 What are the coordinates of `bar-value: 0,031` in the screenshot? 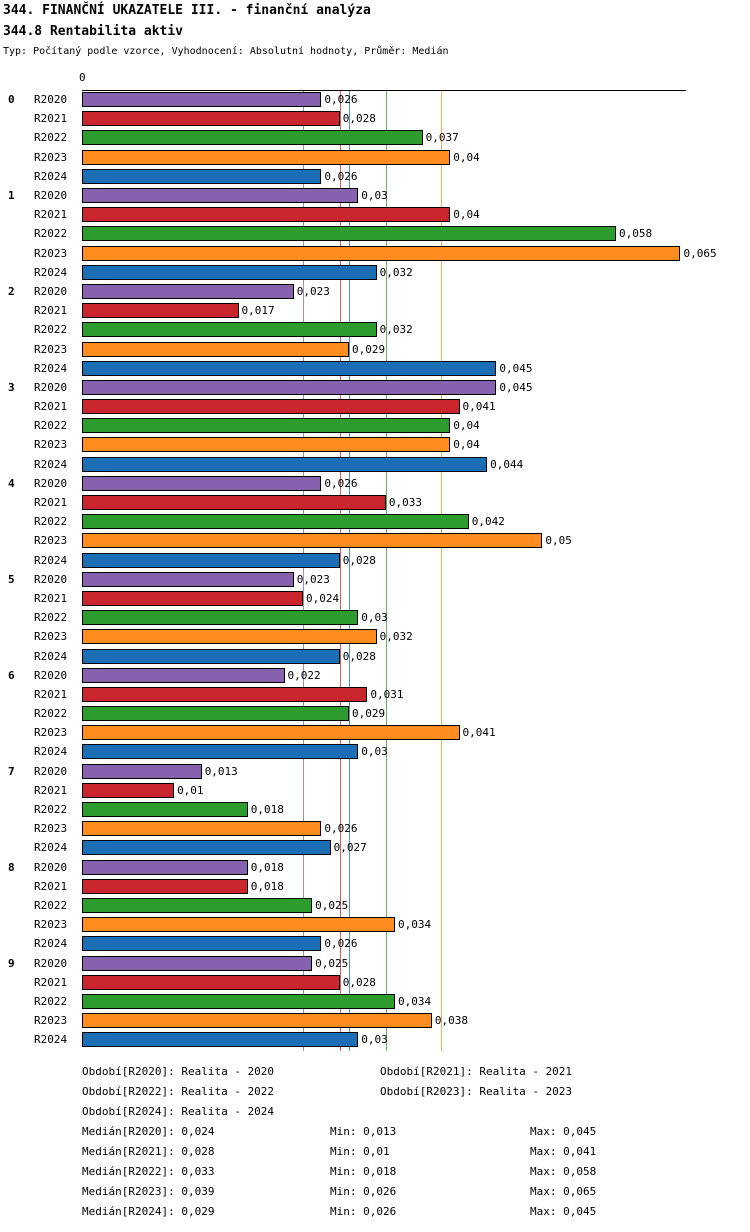 It's located at (387, 694).